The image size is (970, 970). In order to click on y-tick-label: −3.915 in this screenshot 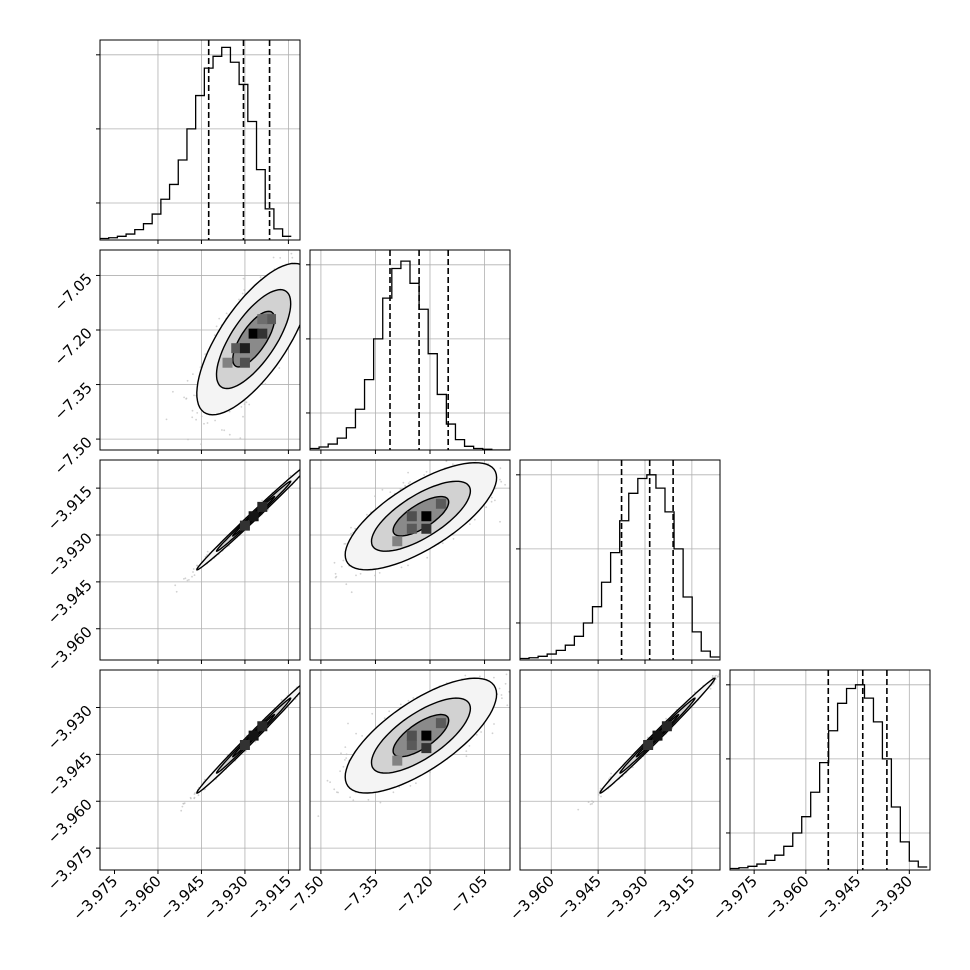, I will do `click(70, 508)`.